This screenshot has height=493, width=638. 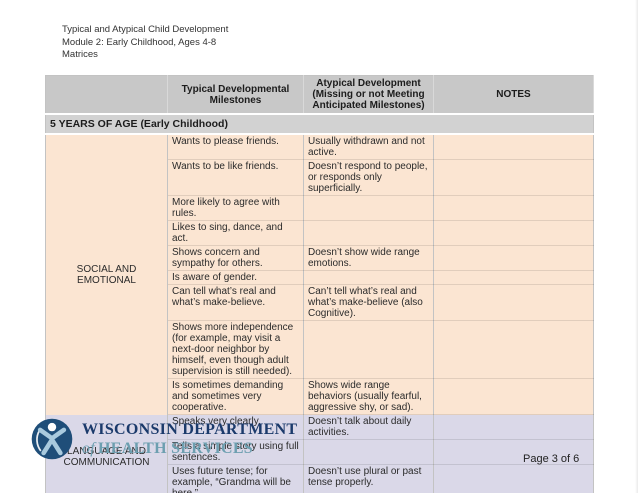 What do you see at coordinates (235, 208) in the screenshot?
I see `cell-typical: More likely to agree with rules.` at bounding box center [235, 208].